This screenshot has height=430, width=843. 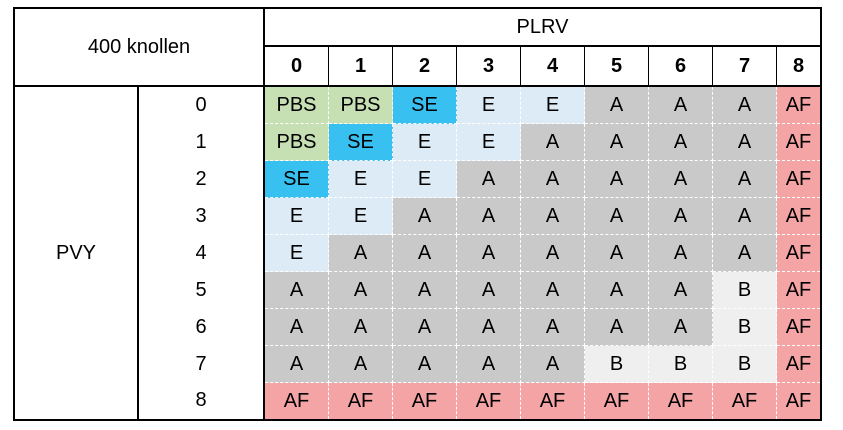 What do you see at coordinates (296, 66) in the screenshot?
I see `column-header: 0` at bounding box center [296, 66].